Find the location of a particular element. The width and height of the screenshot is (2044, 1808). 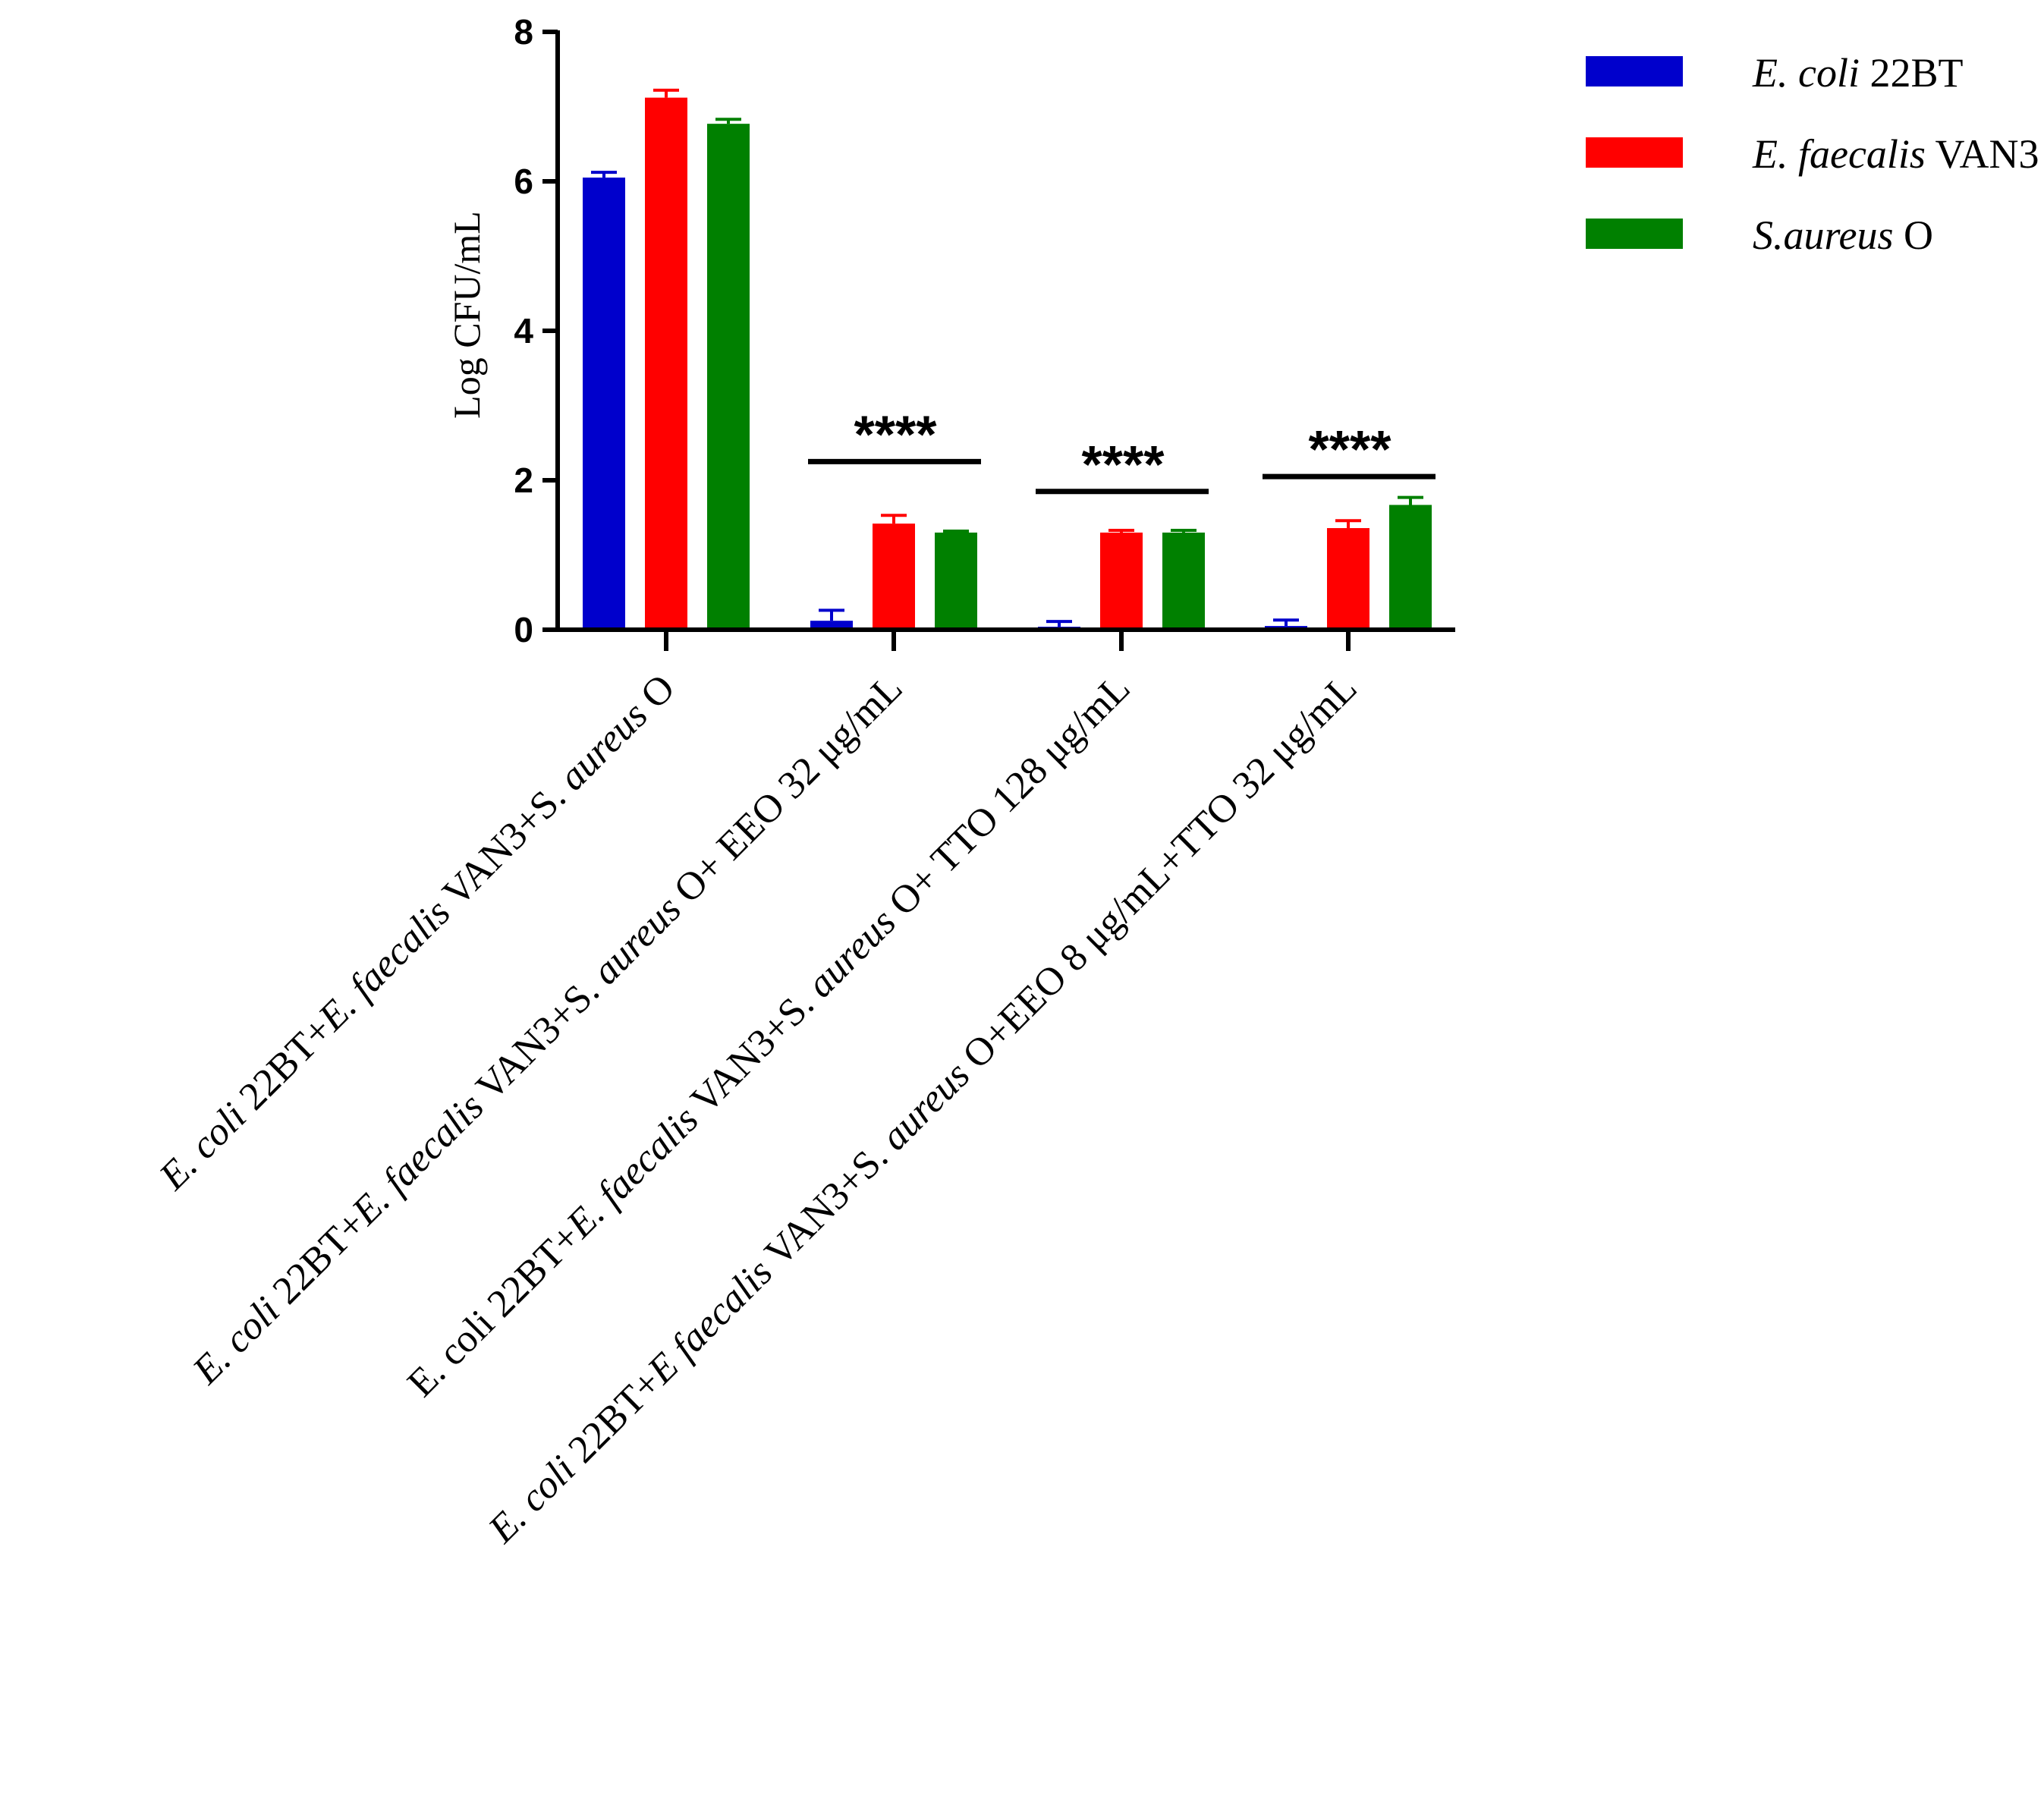

legend-label: E. coli 22BT is located at coordinates (1857, 73).